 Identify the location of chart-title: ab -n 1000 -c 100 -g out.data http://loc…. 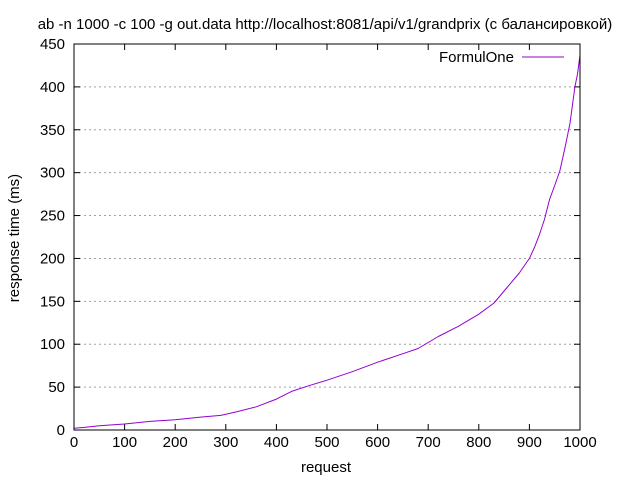
(325, 24).